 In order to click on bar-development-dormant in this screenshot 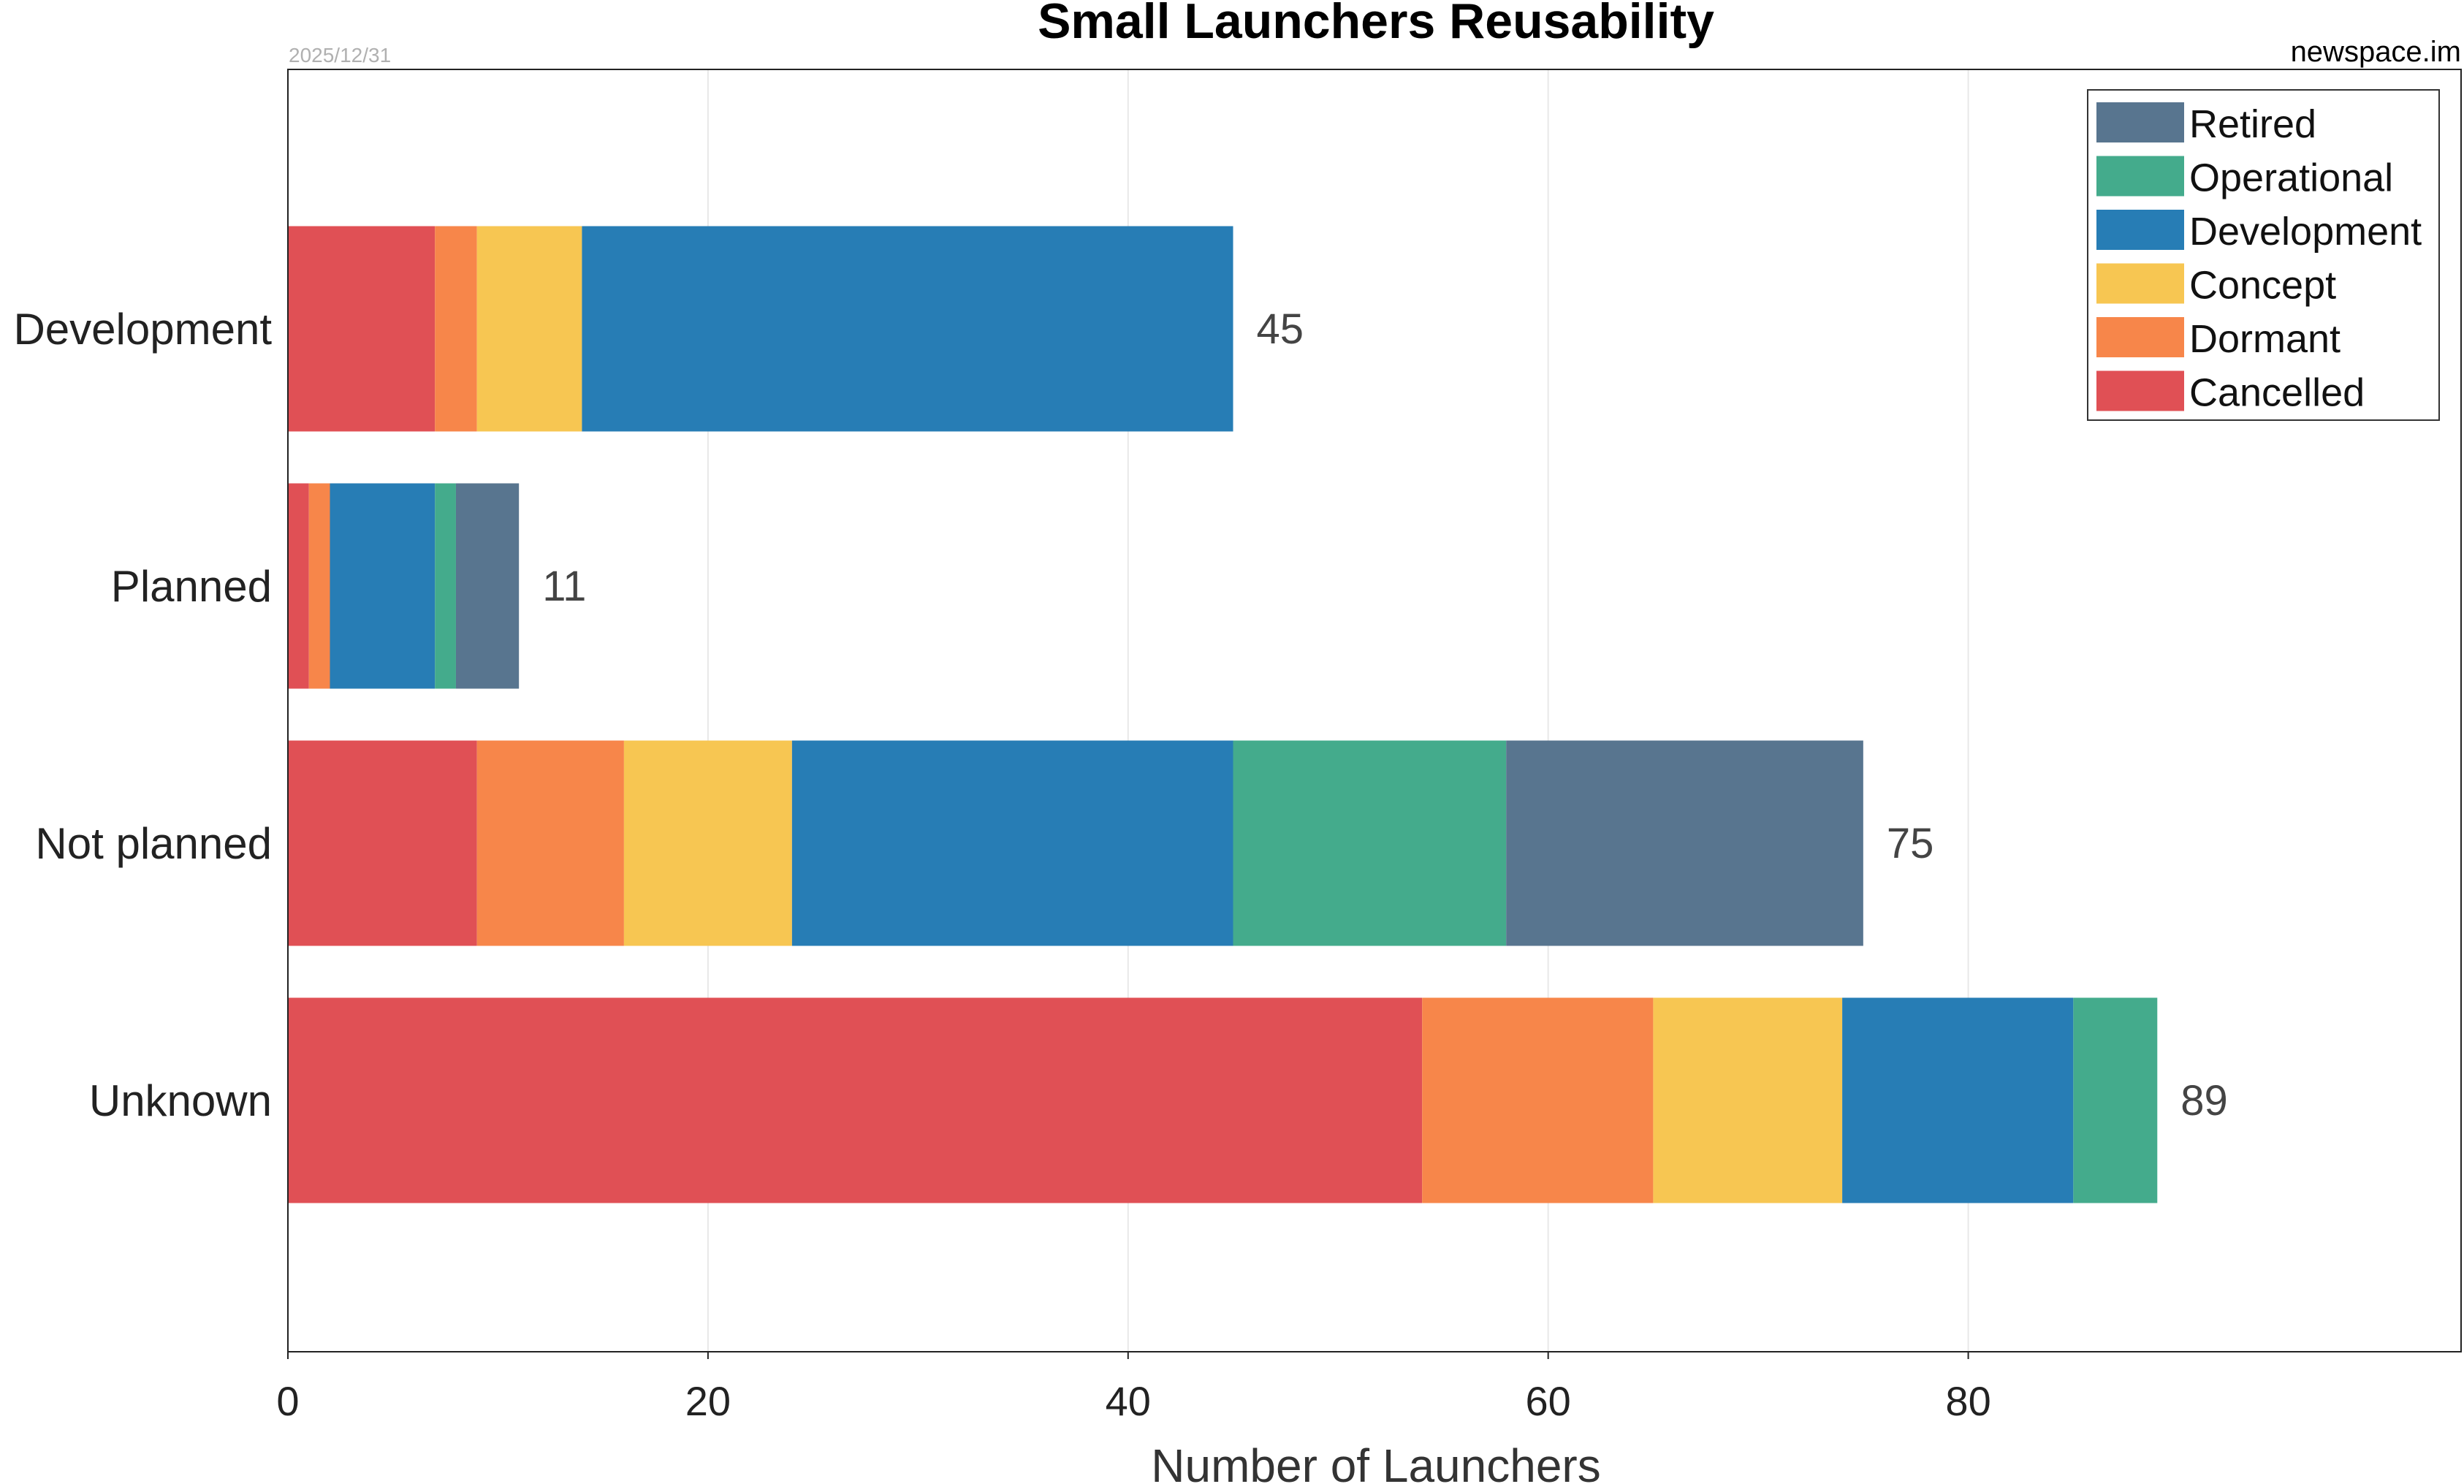, I will do `click(456, 329)`.